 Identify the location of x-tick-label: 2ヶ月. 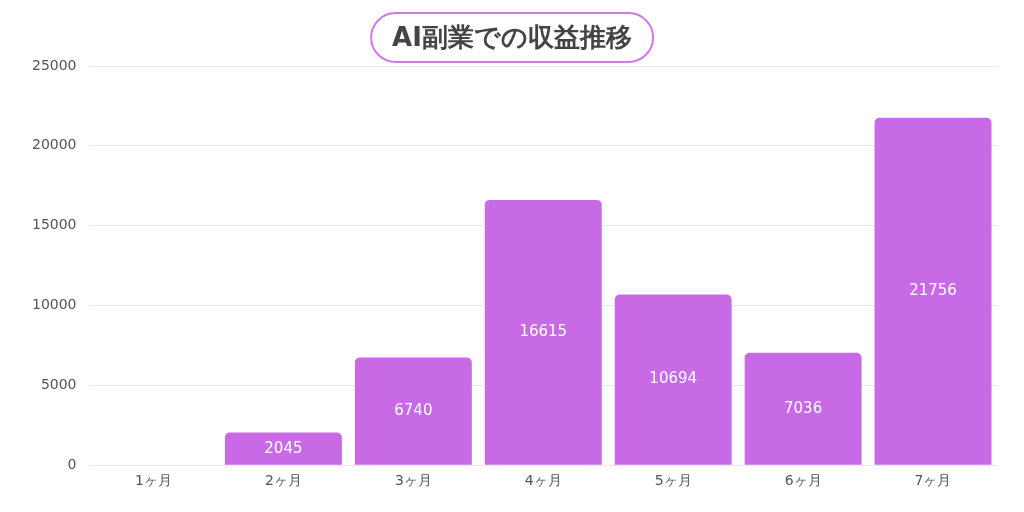
(283, 480).